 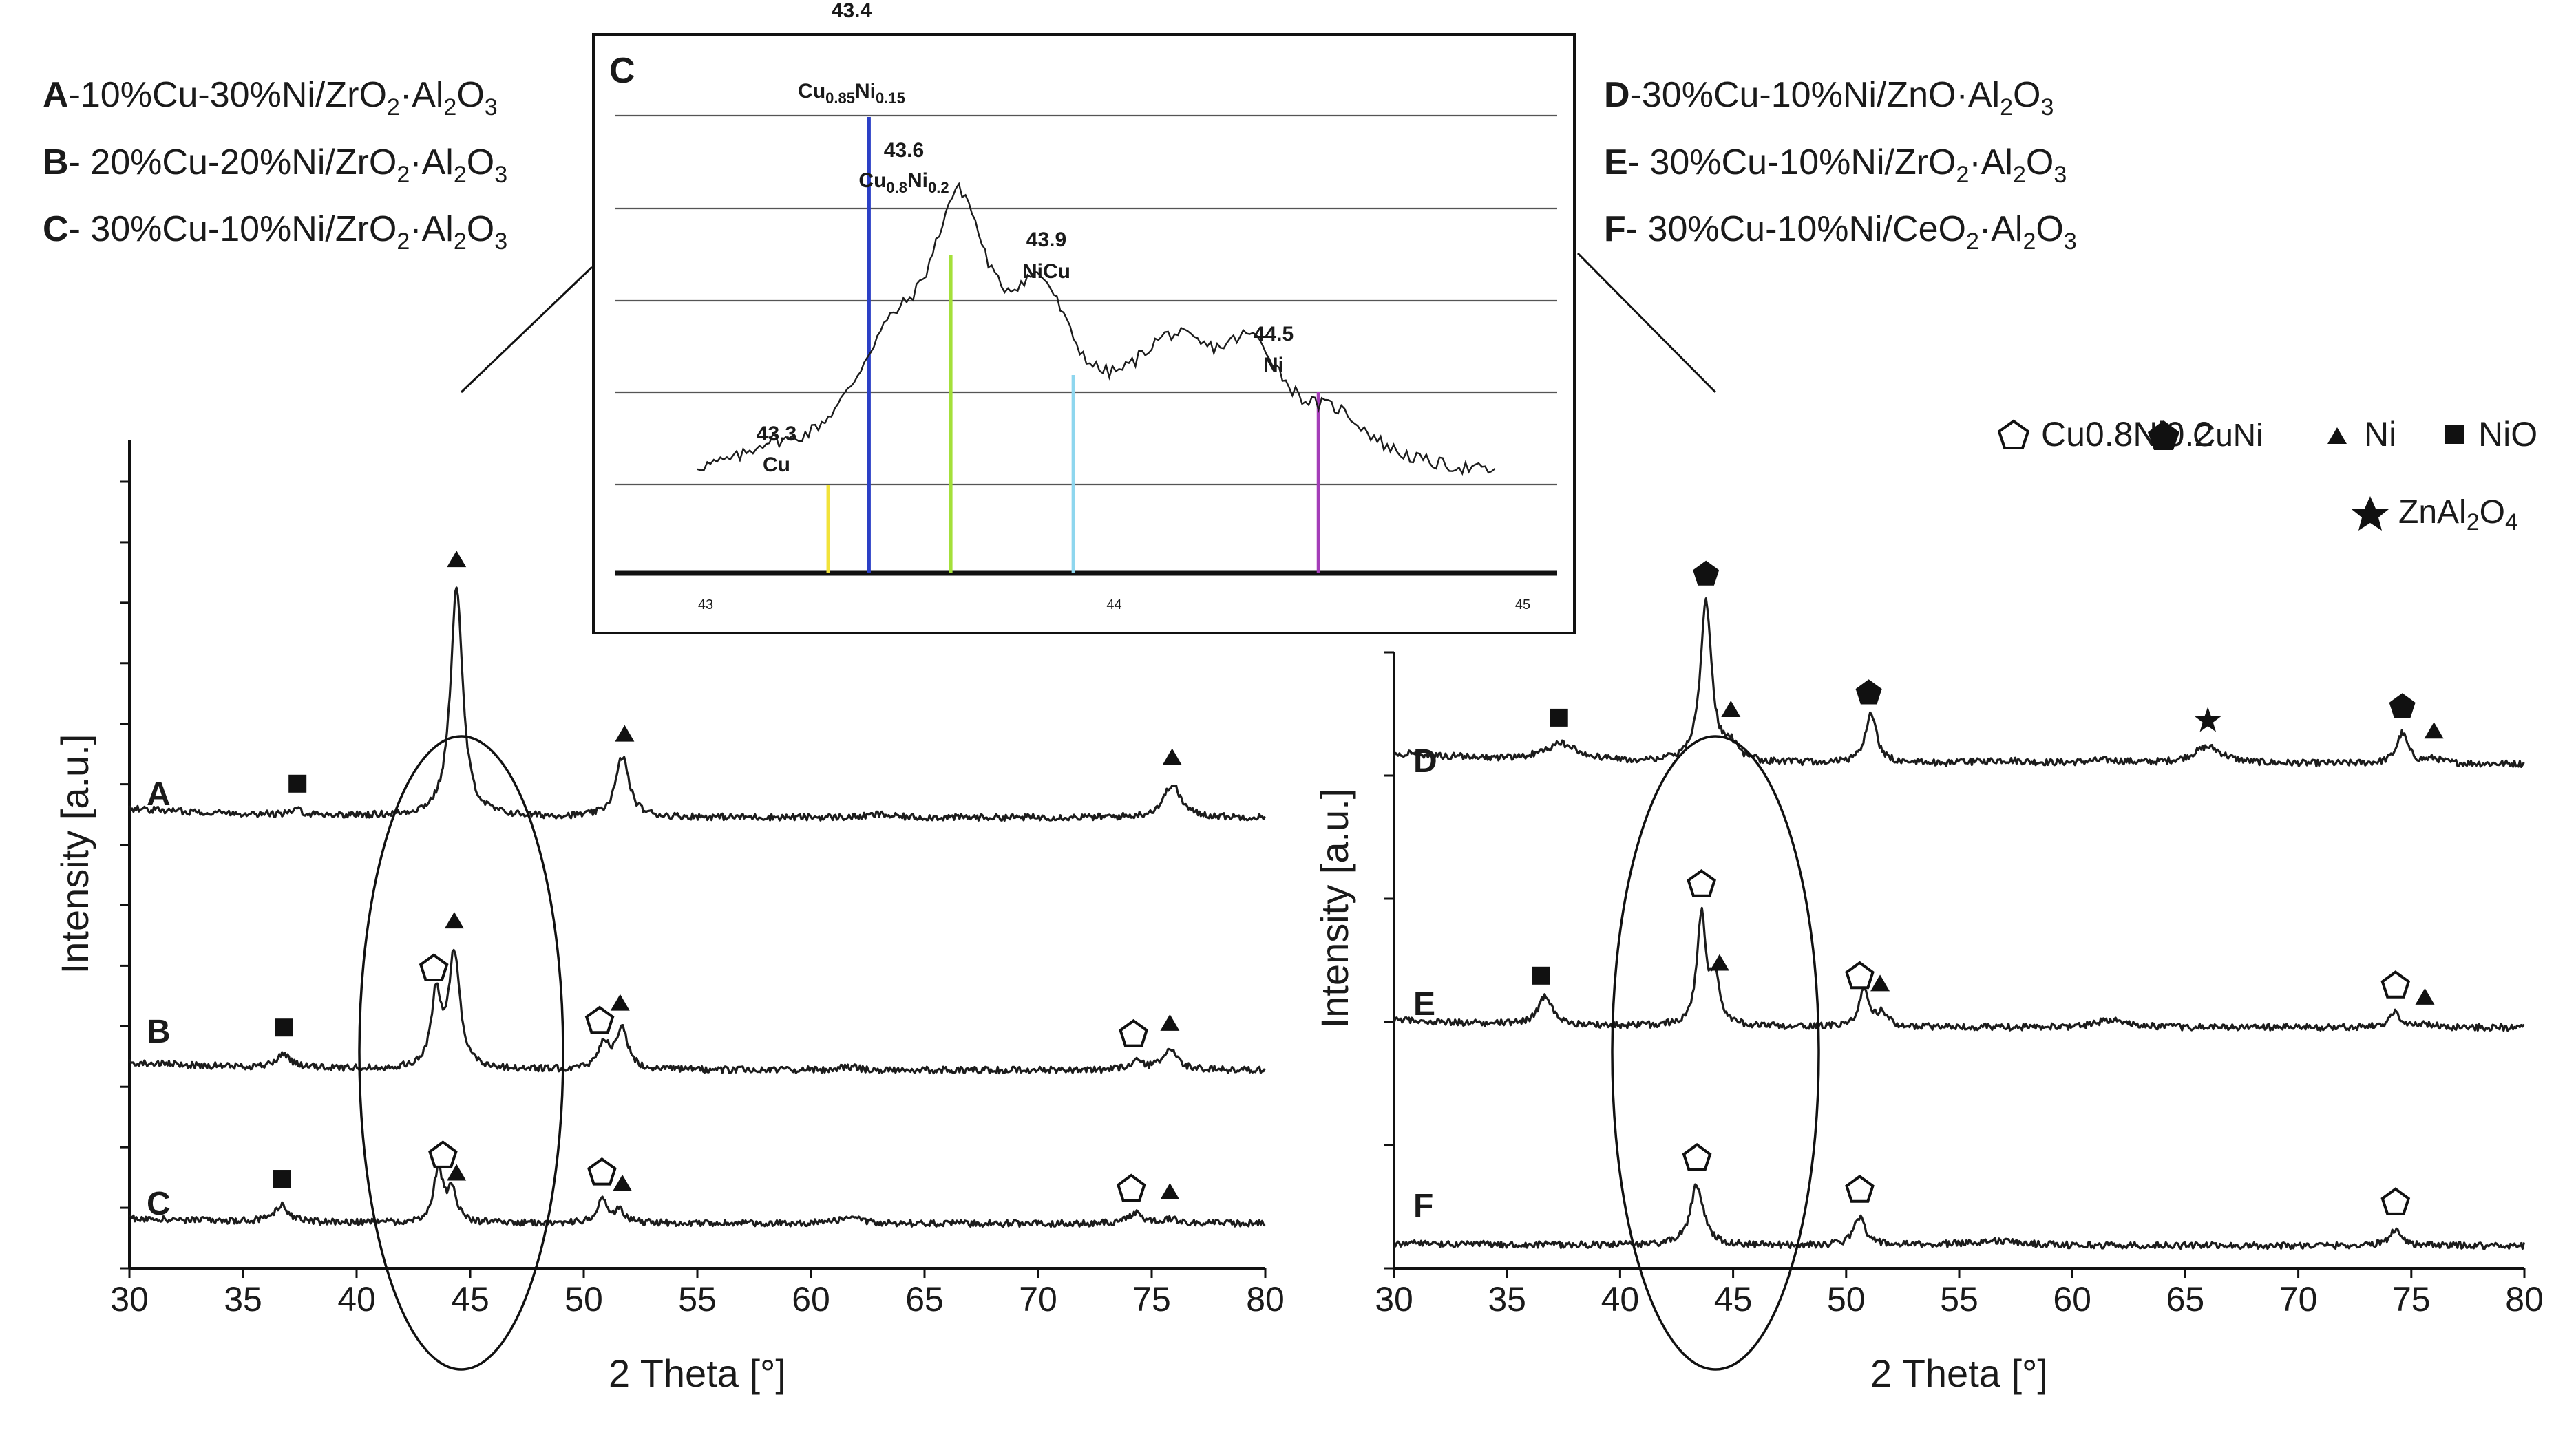 What do you see at coordinates (1046, 240) in the screenshot?
I see `inset-peak-position: 43.9` at bounding box center [1046, 240].